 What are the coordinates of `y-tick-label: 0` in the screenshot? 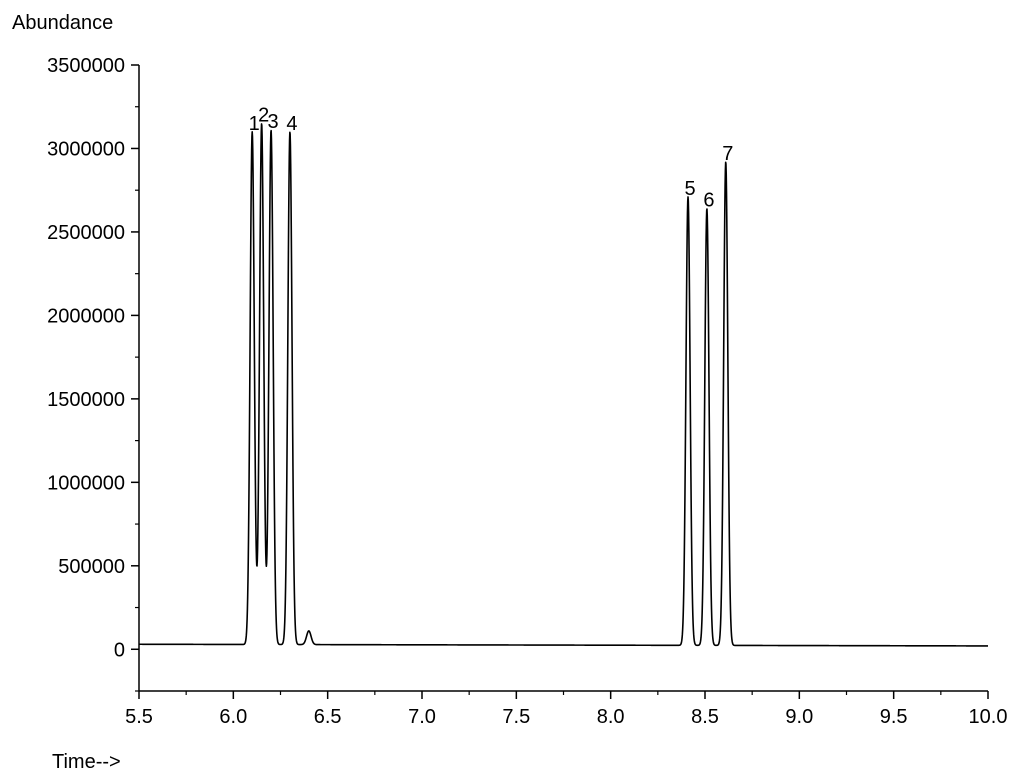 It's located at (119, 650).